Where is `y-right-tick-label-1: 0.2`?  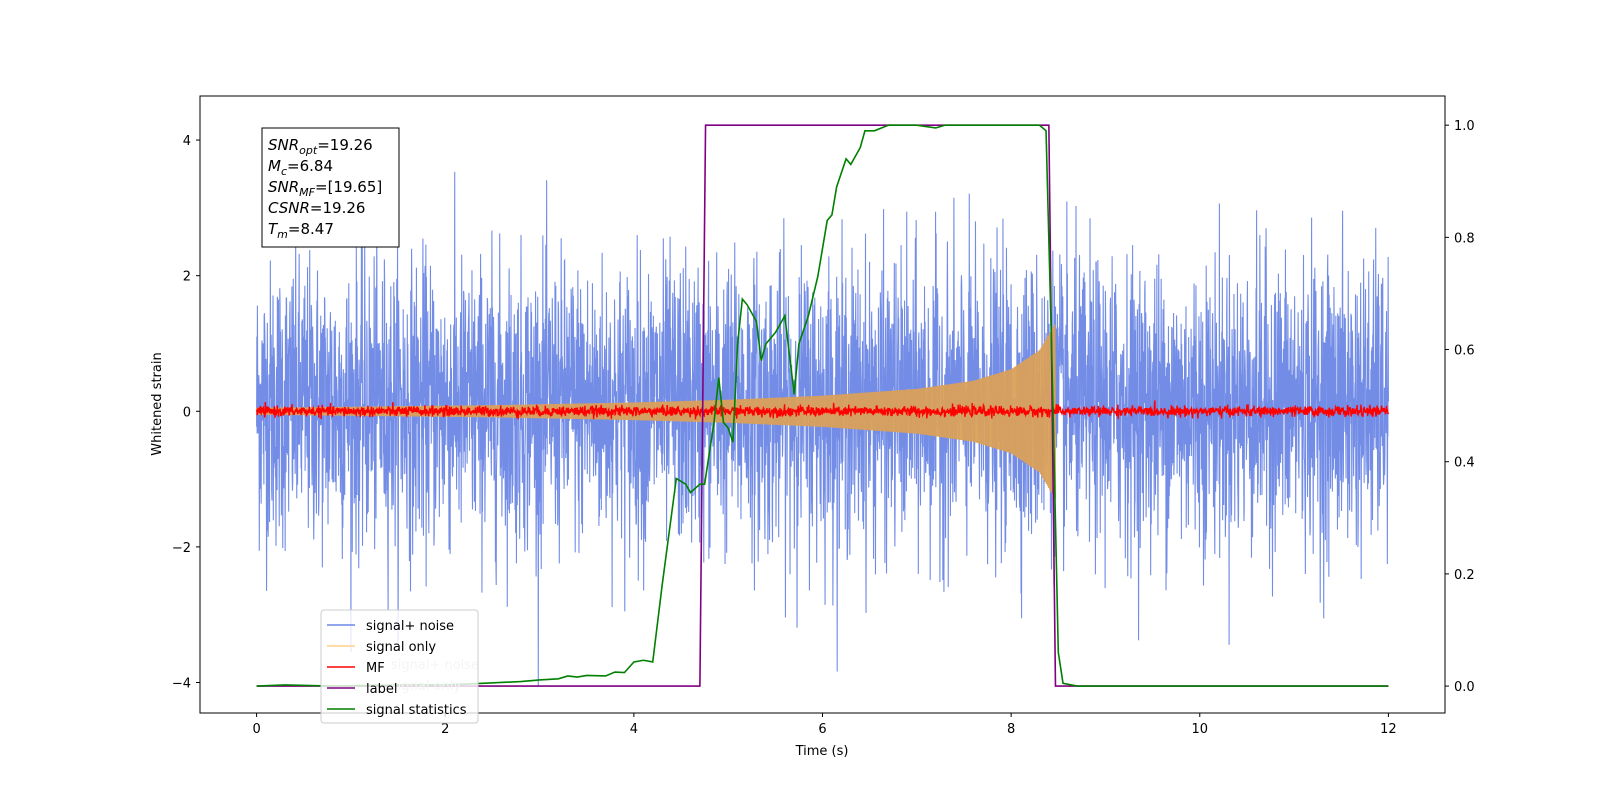 y-right-tick-label-1: 0.2 is located at coordinates (1464, 575).